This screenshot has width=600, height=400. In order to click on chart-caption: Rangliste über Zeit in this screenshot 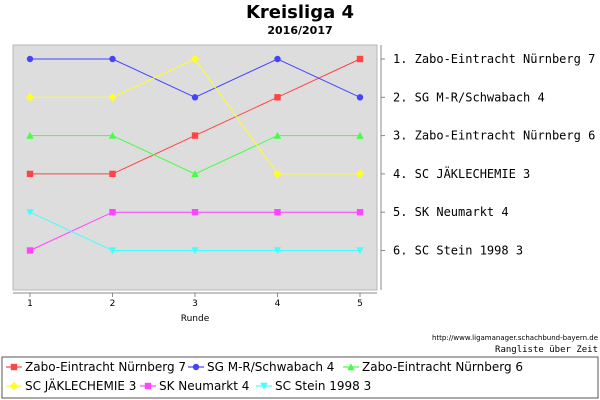, I will do `click(546, 350)`.